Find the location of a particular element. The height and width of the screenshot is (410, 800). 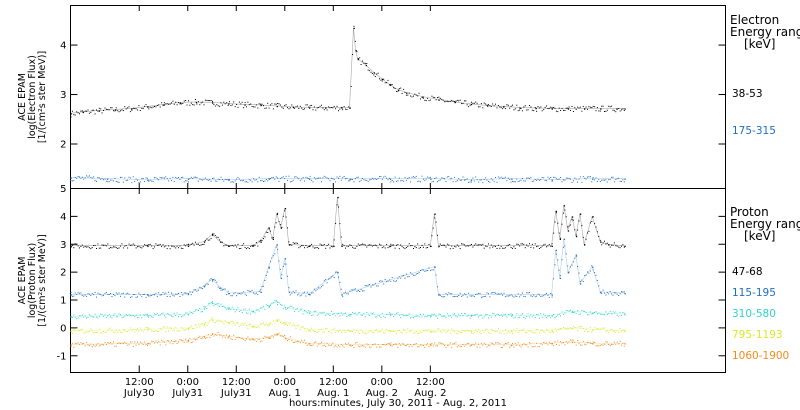

x-tick-date: Aug. 2 is located at coordinates (382, 393).